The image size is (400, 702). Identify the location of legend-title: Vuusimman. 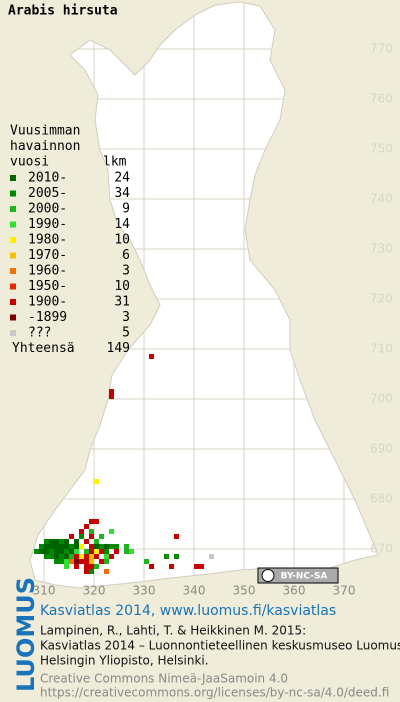
(45, 131).